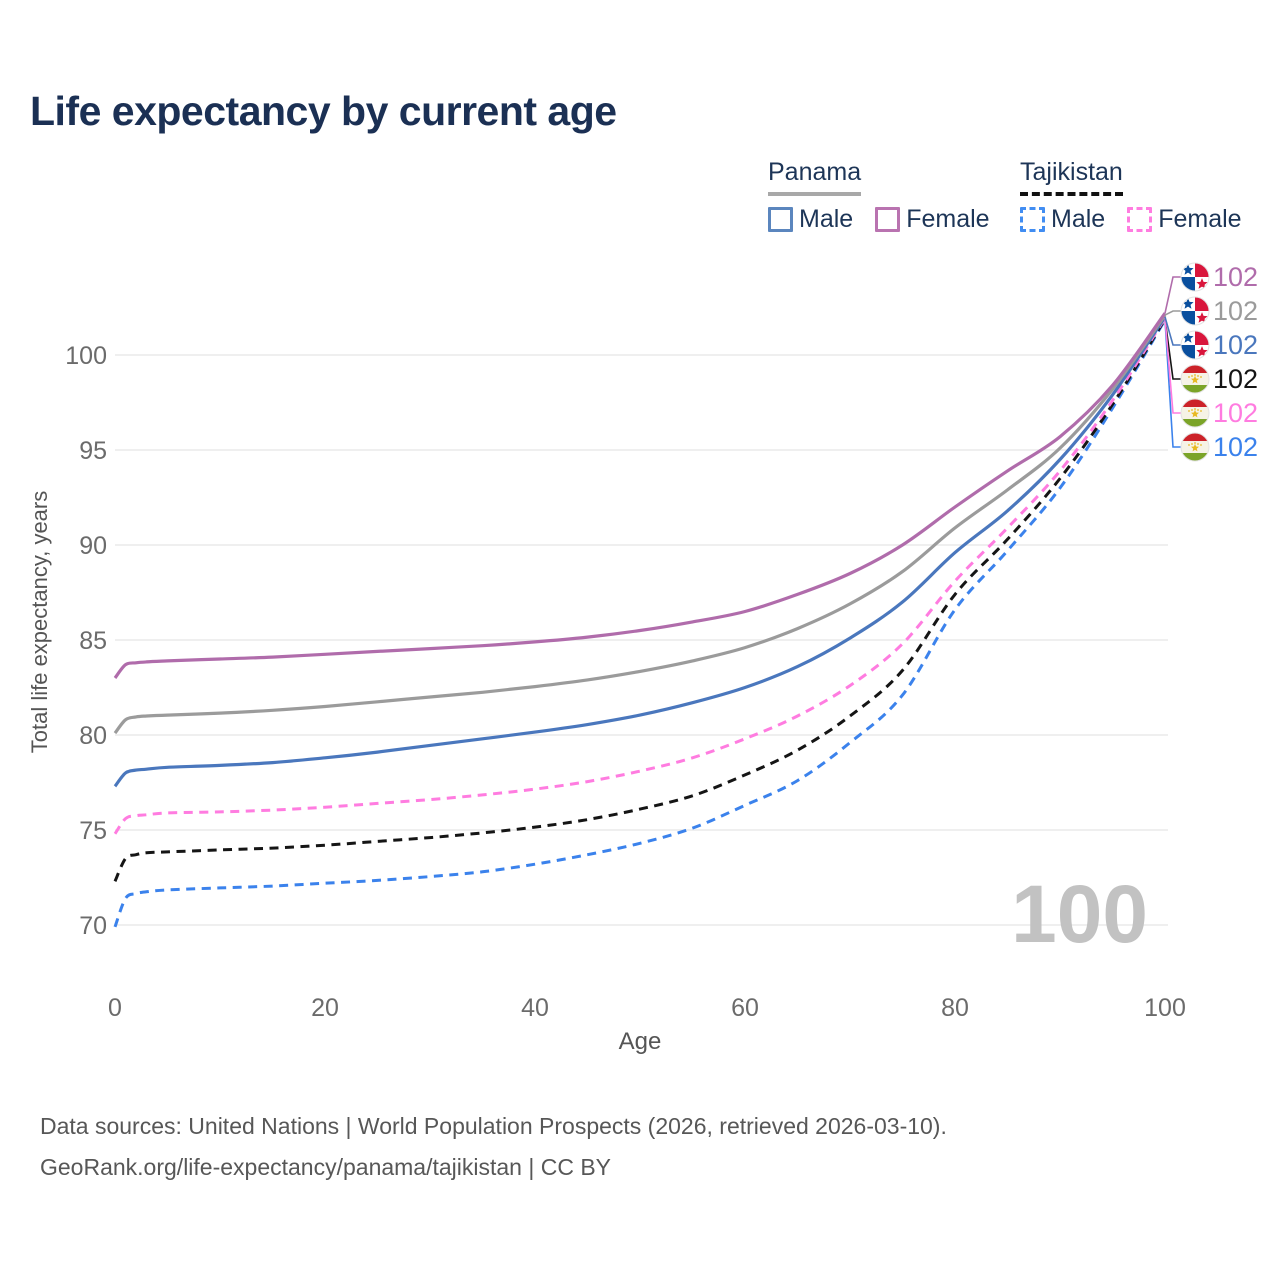 The image size is (1280, 1280). What do you see at coordinates (93, 546) in the screenshot?
I see `y-tick-label: 90` at bounding box center [93, 546].